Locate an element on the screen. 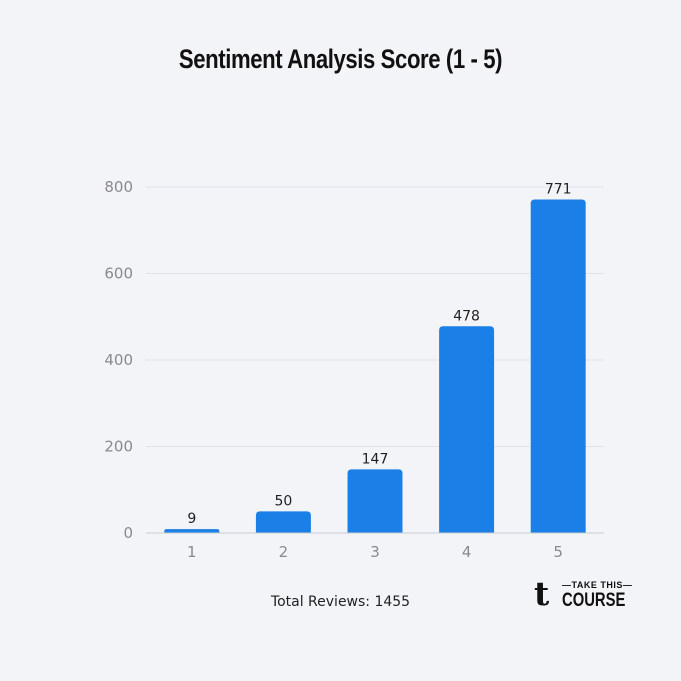 The image size is (681, 681). x-tick-label: 3 is located at coordinates (375, 552).